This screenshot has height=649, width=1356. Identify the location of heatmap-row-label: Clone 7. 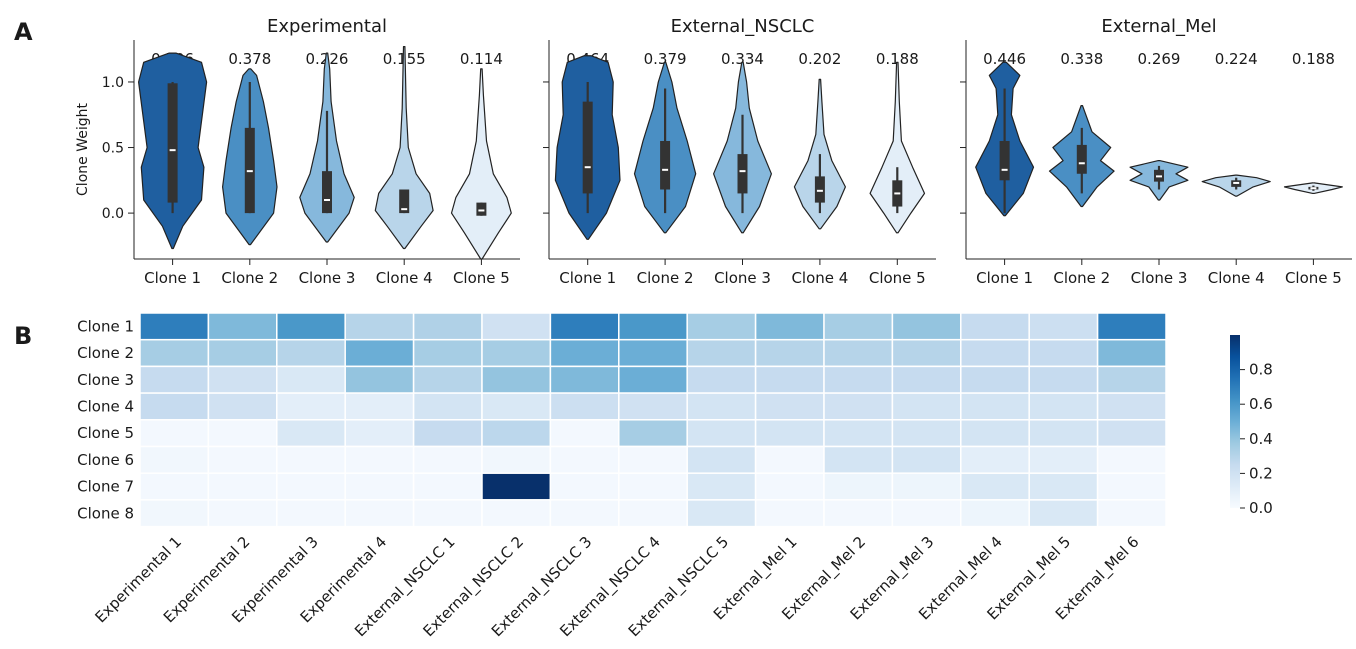
(105, 487).